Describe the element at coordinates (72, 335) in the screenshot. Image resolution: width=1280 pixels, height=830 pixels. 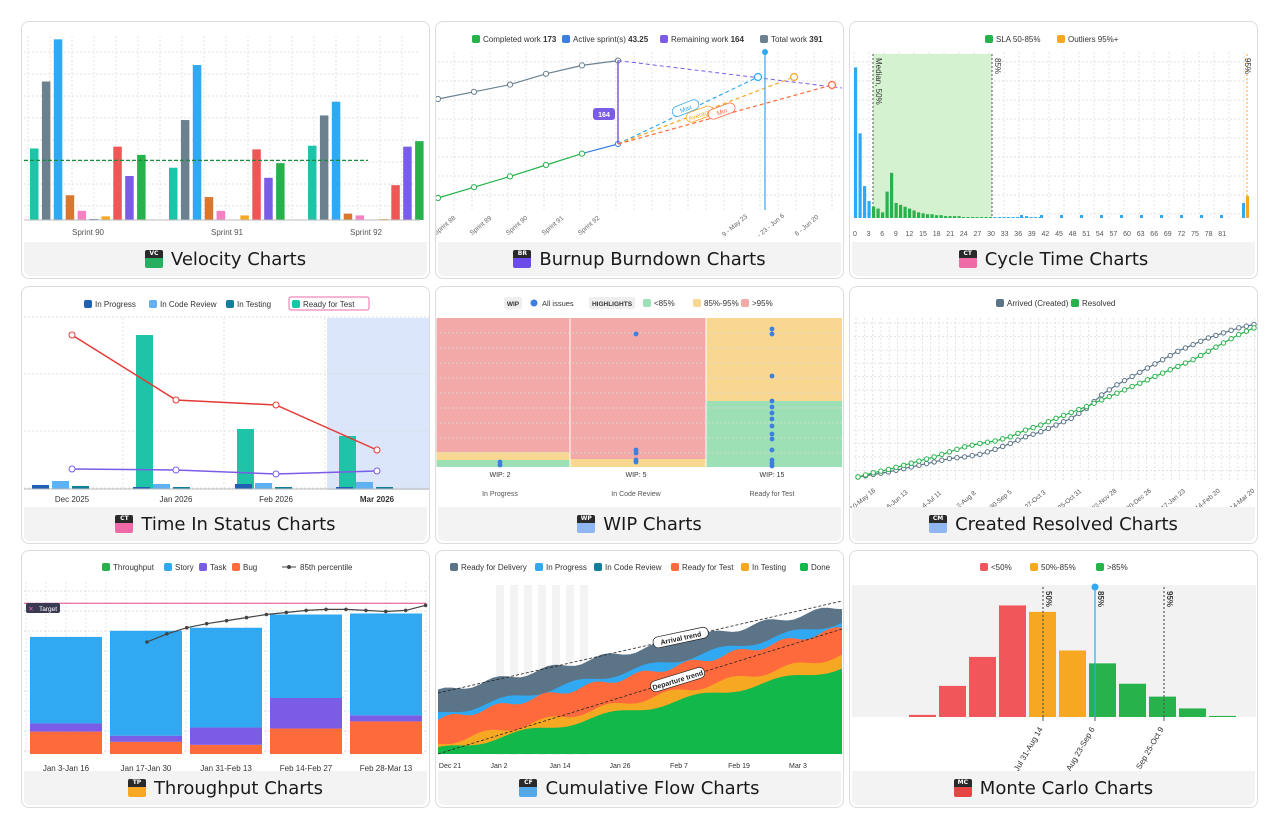
I see `trend-point-red` at that location.